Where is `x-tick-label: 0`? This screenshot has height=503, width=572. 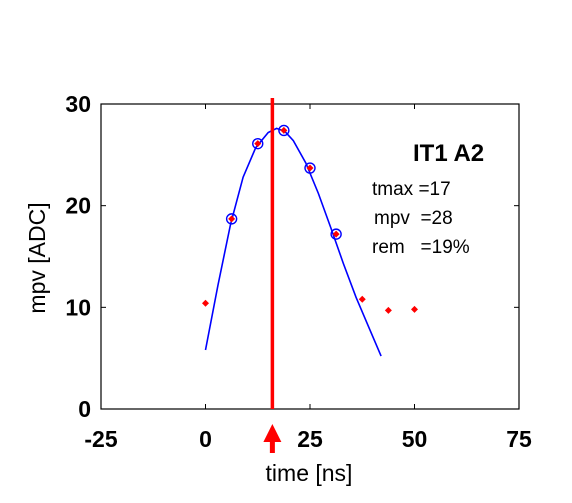
x-tick-label: 0 is located at coordinates (205, 439).